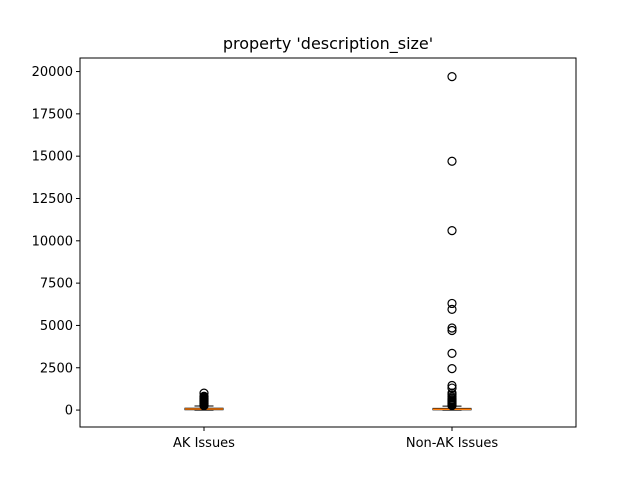 This screenshot has height=480, width=640. What do you see at coordinates (328, 43) in the screenshot?
I see `chart-title: property 'description_size'` at bounding box center [328, 43].